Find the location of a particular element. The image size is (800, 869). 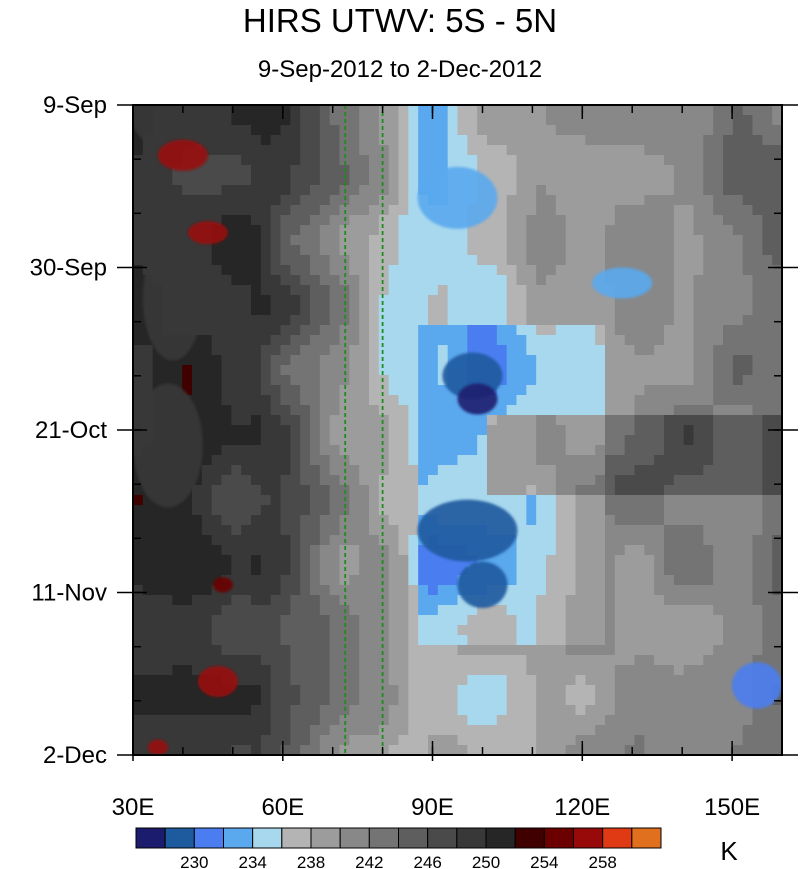

colorbar-swatch is located at coordinates (559, 838).